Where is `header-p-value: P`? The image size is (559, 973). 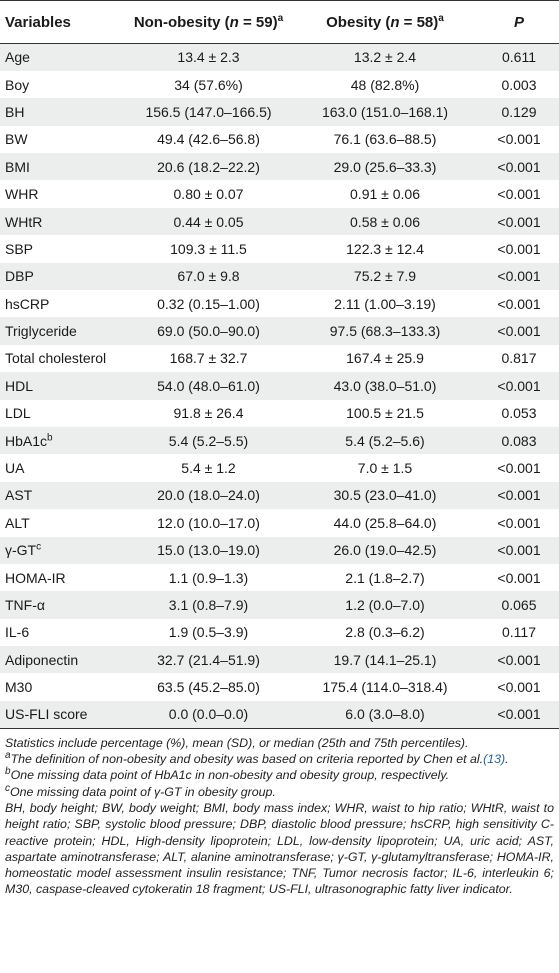
header-p-value: P is located at coordinates (519, 22).